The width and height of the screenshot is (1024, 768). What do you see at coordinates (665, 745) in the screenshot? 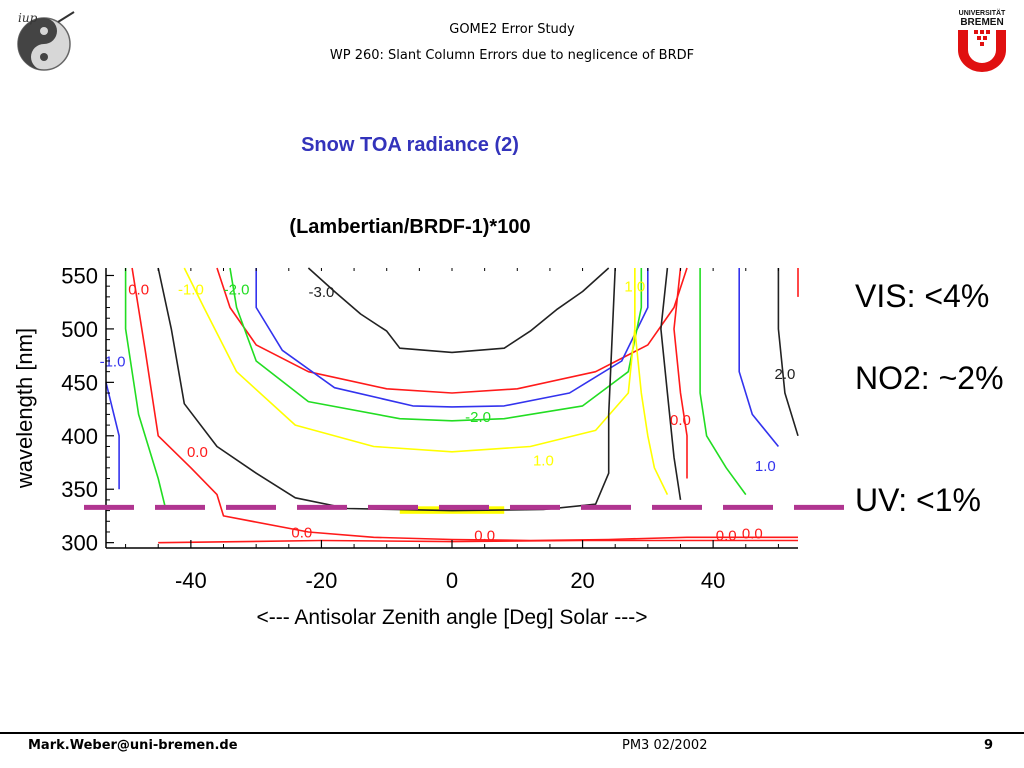
I see `footer-date: PM3 02/2002` at bounding box center [665, 745].